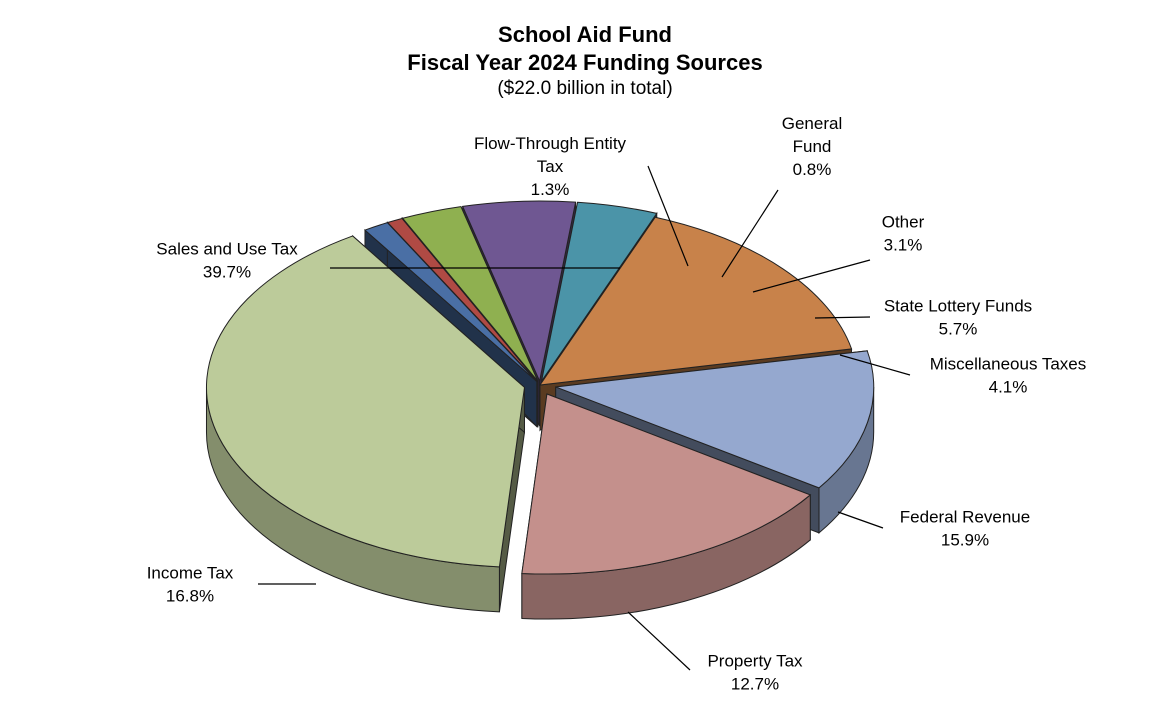 The height and width of the screenshot is (726, 1170). I want to click on slice-name-label: Fund, so click(812, 146).